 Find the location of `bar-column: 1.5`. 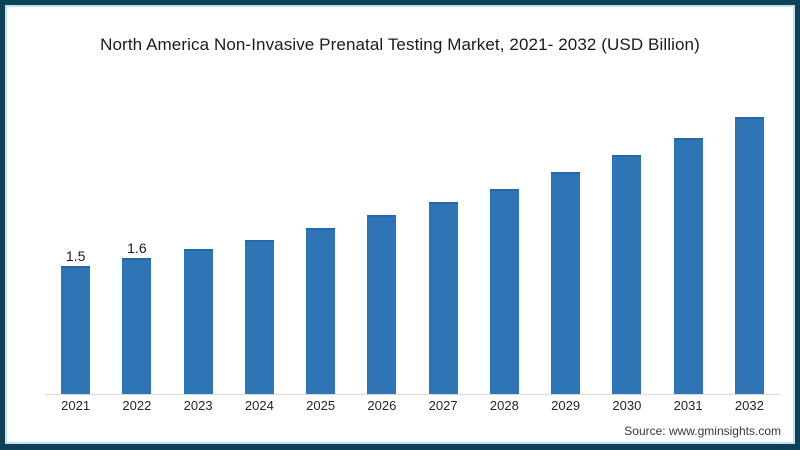

bar-column: 1.5 is located at coordinates (75, 242).